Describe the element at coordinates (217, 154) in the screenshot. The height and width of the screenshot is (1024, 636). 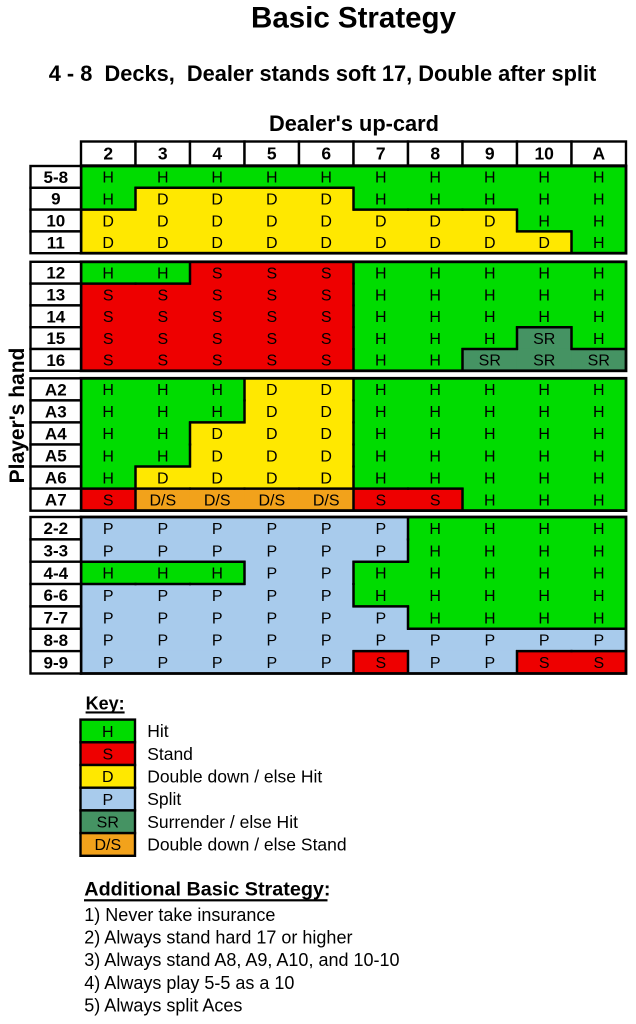
I see `svg-text: 4` at that location.